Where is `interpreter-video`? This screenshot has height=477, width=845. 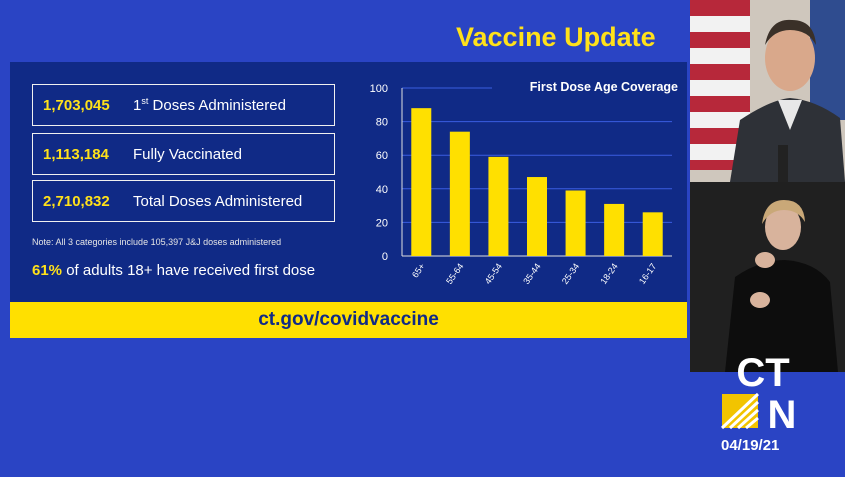
interpreter-video is located at coordinates (767, 277).